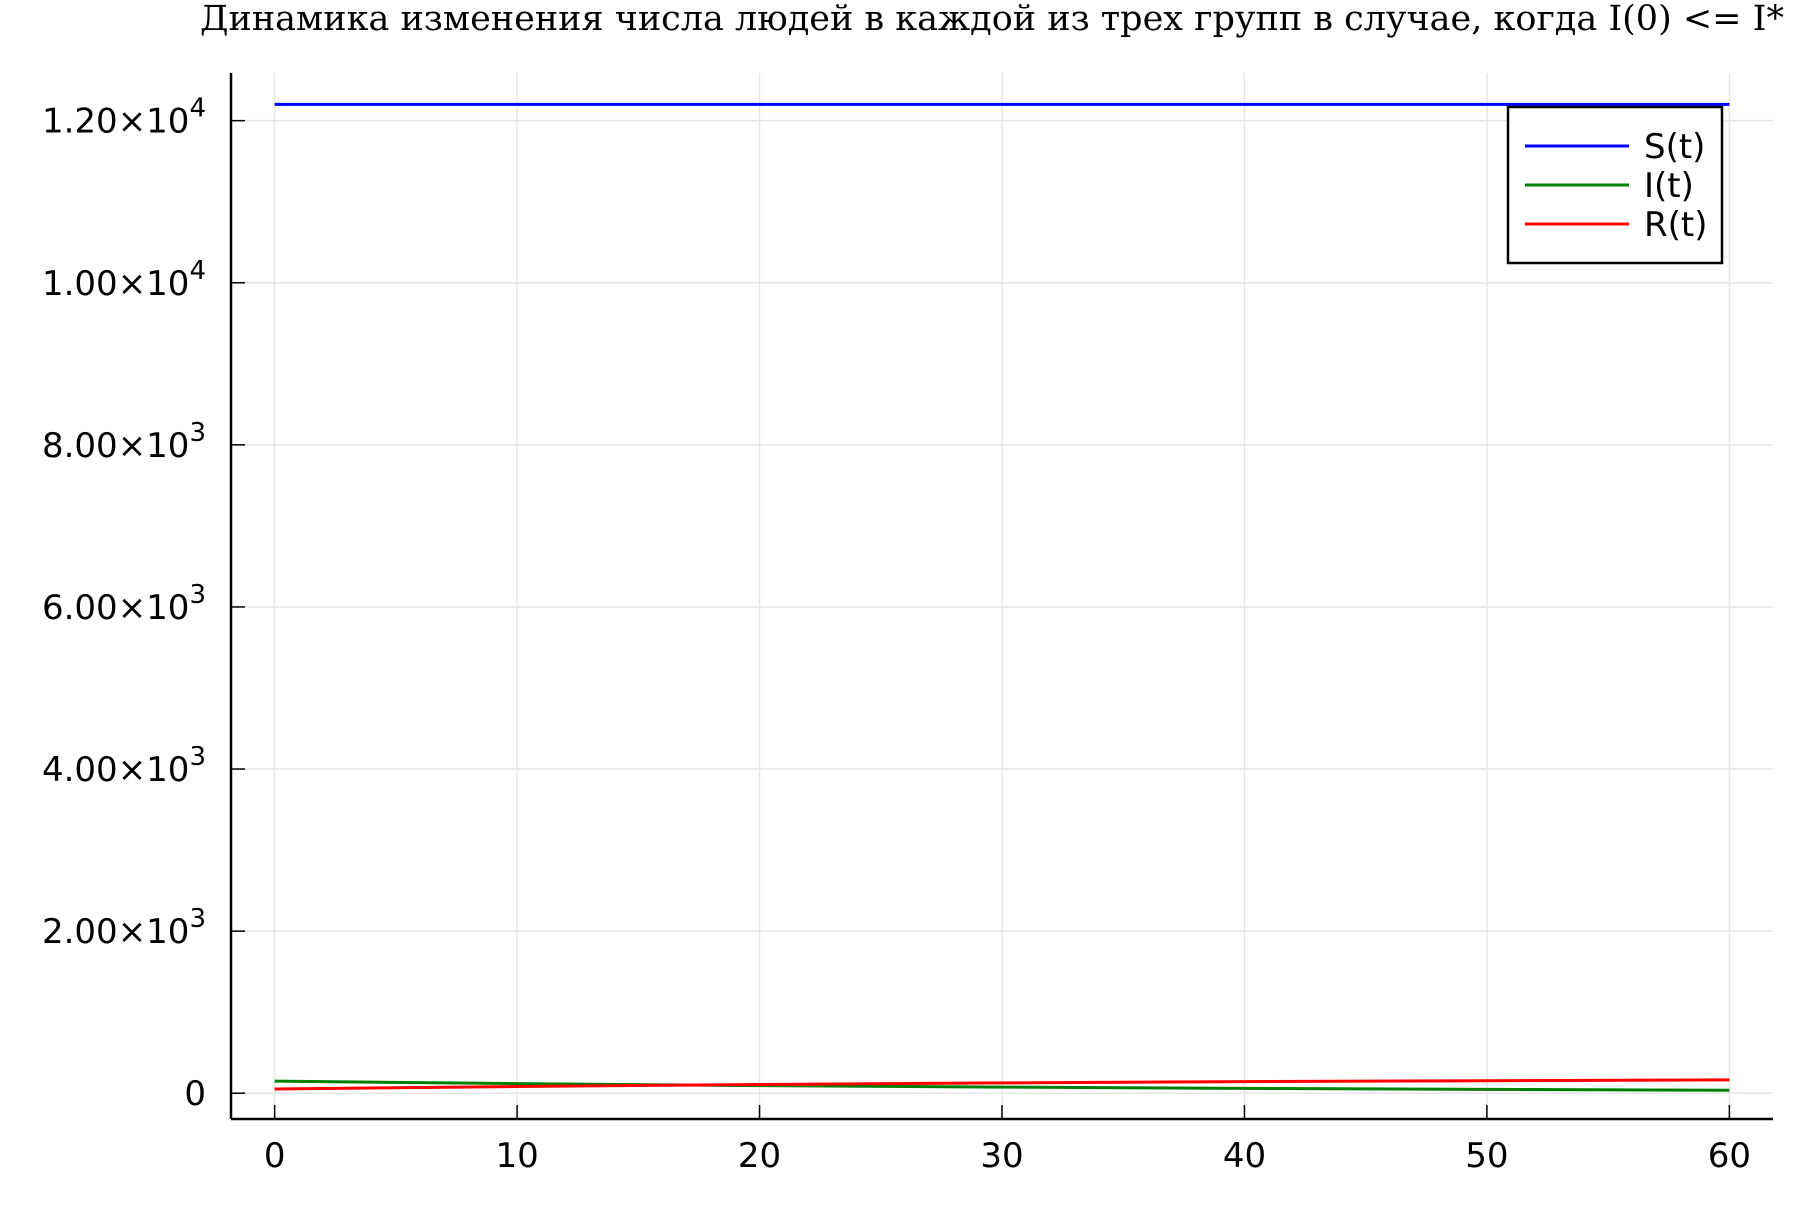 The width and height of the screenshot is (1800, 1205). What do you see at coordinates (1244, 1156) in the screenshot?
I see `x-tick-label: 40` at bounding box center [1244, 1156].